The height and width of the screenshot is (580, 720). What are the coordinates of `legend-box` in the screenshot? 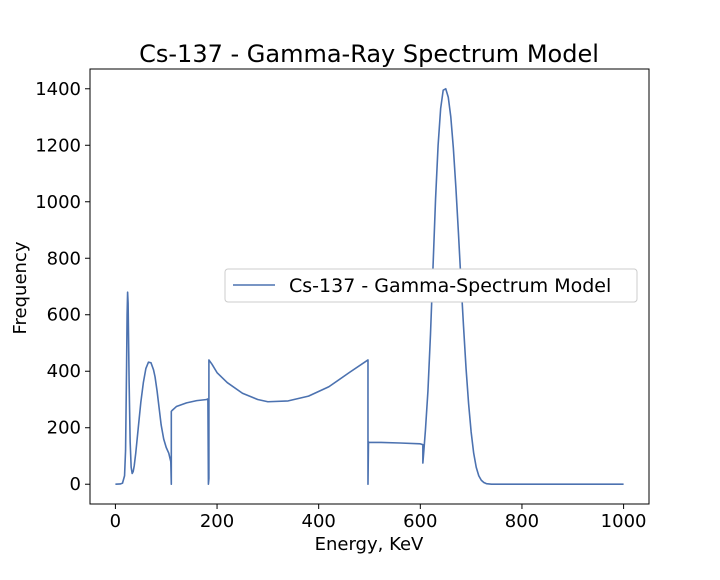 It's located at (431, 285).